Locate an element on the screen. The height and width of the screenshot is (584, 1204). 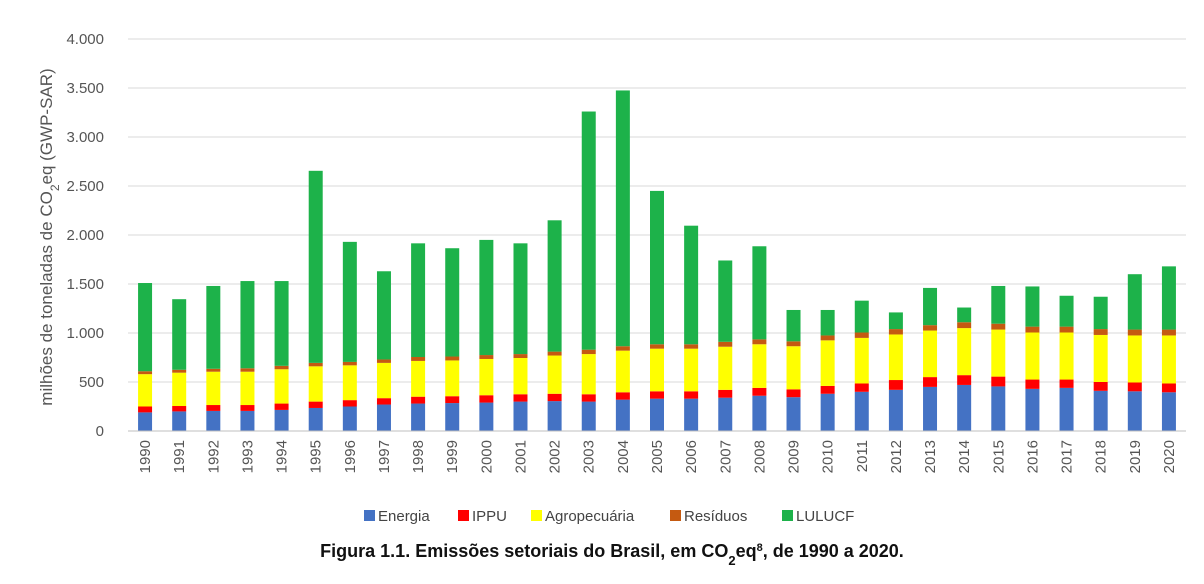
y-tick-label: 0 is located at coordinates (100, 431).